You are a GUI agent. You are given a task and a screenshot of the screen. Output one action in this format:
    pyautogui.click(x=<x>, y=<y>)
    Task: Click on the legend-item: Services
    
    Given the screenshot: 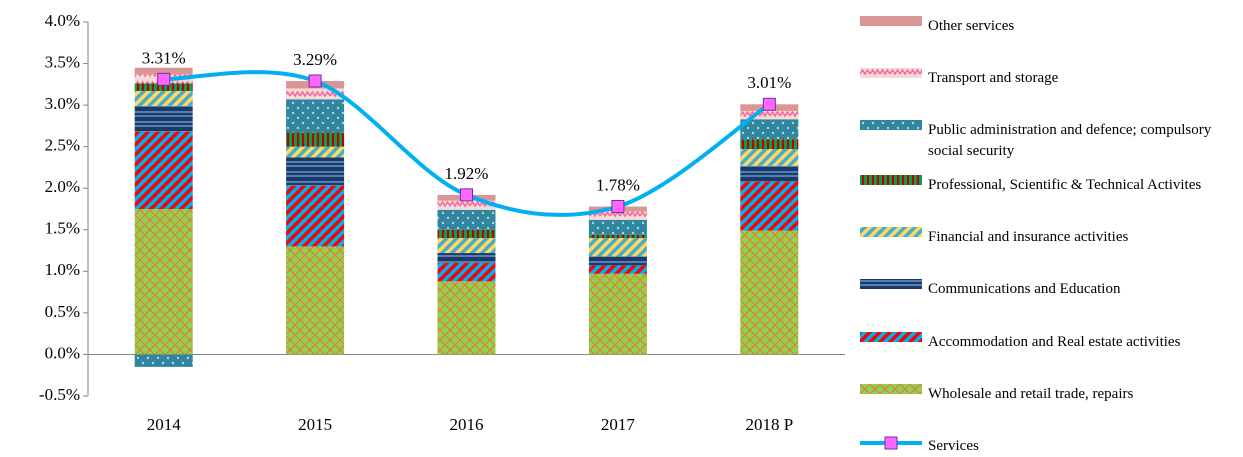 What is the action you would take?
    pyautogui.click(x=1051, y=446)
    